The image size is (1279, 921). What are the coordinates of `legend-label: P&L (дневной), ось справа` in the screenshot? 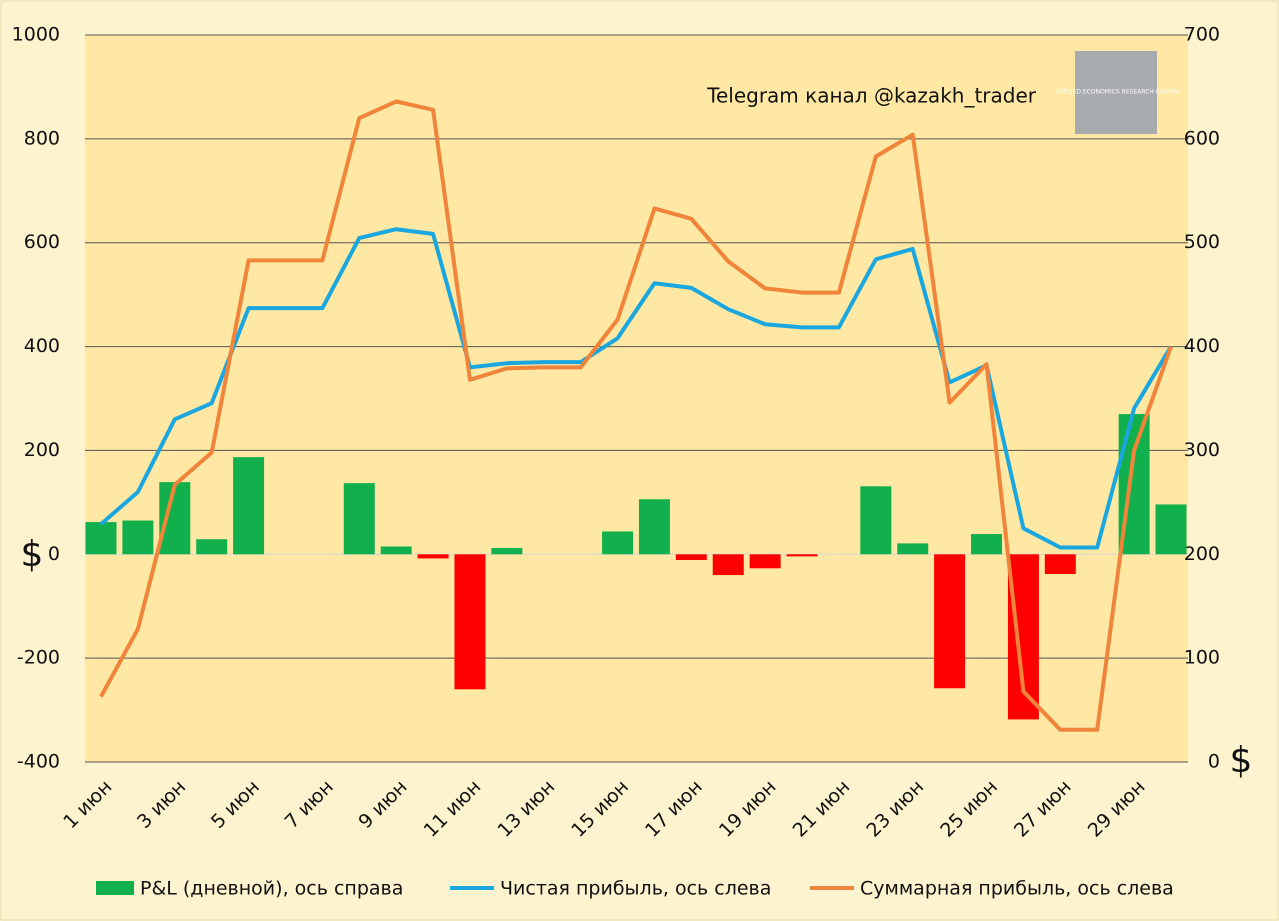 It's located at (271, 889).